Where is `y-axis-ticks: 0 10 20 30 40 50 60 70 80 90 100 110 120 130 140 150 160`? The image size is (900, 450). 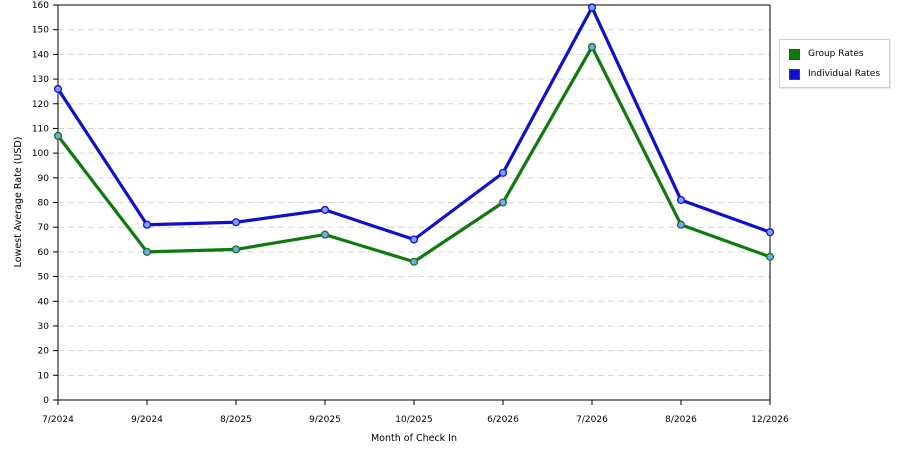
y-axis-ticks: 0 10 20 30 40 50 60 70 80 90 100 110 120 130 140 150 160 is located at coordinates (45, 203).